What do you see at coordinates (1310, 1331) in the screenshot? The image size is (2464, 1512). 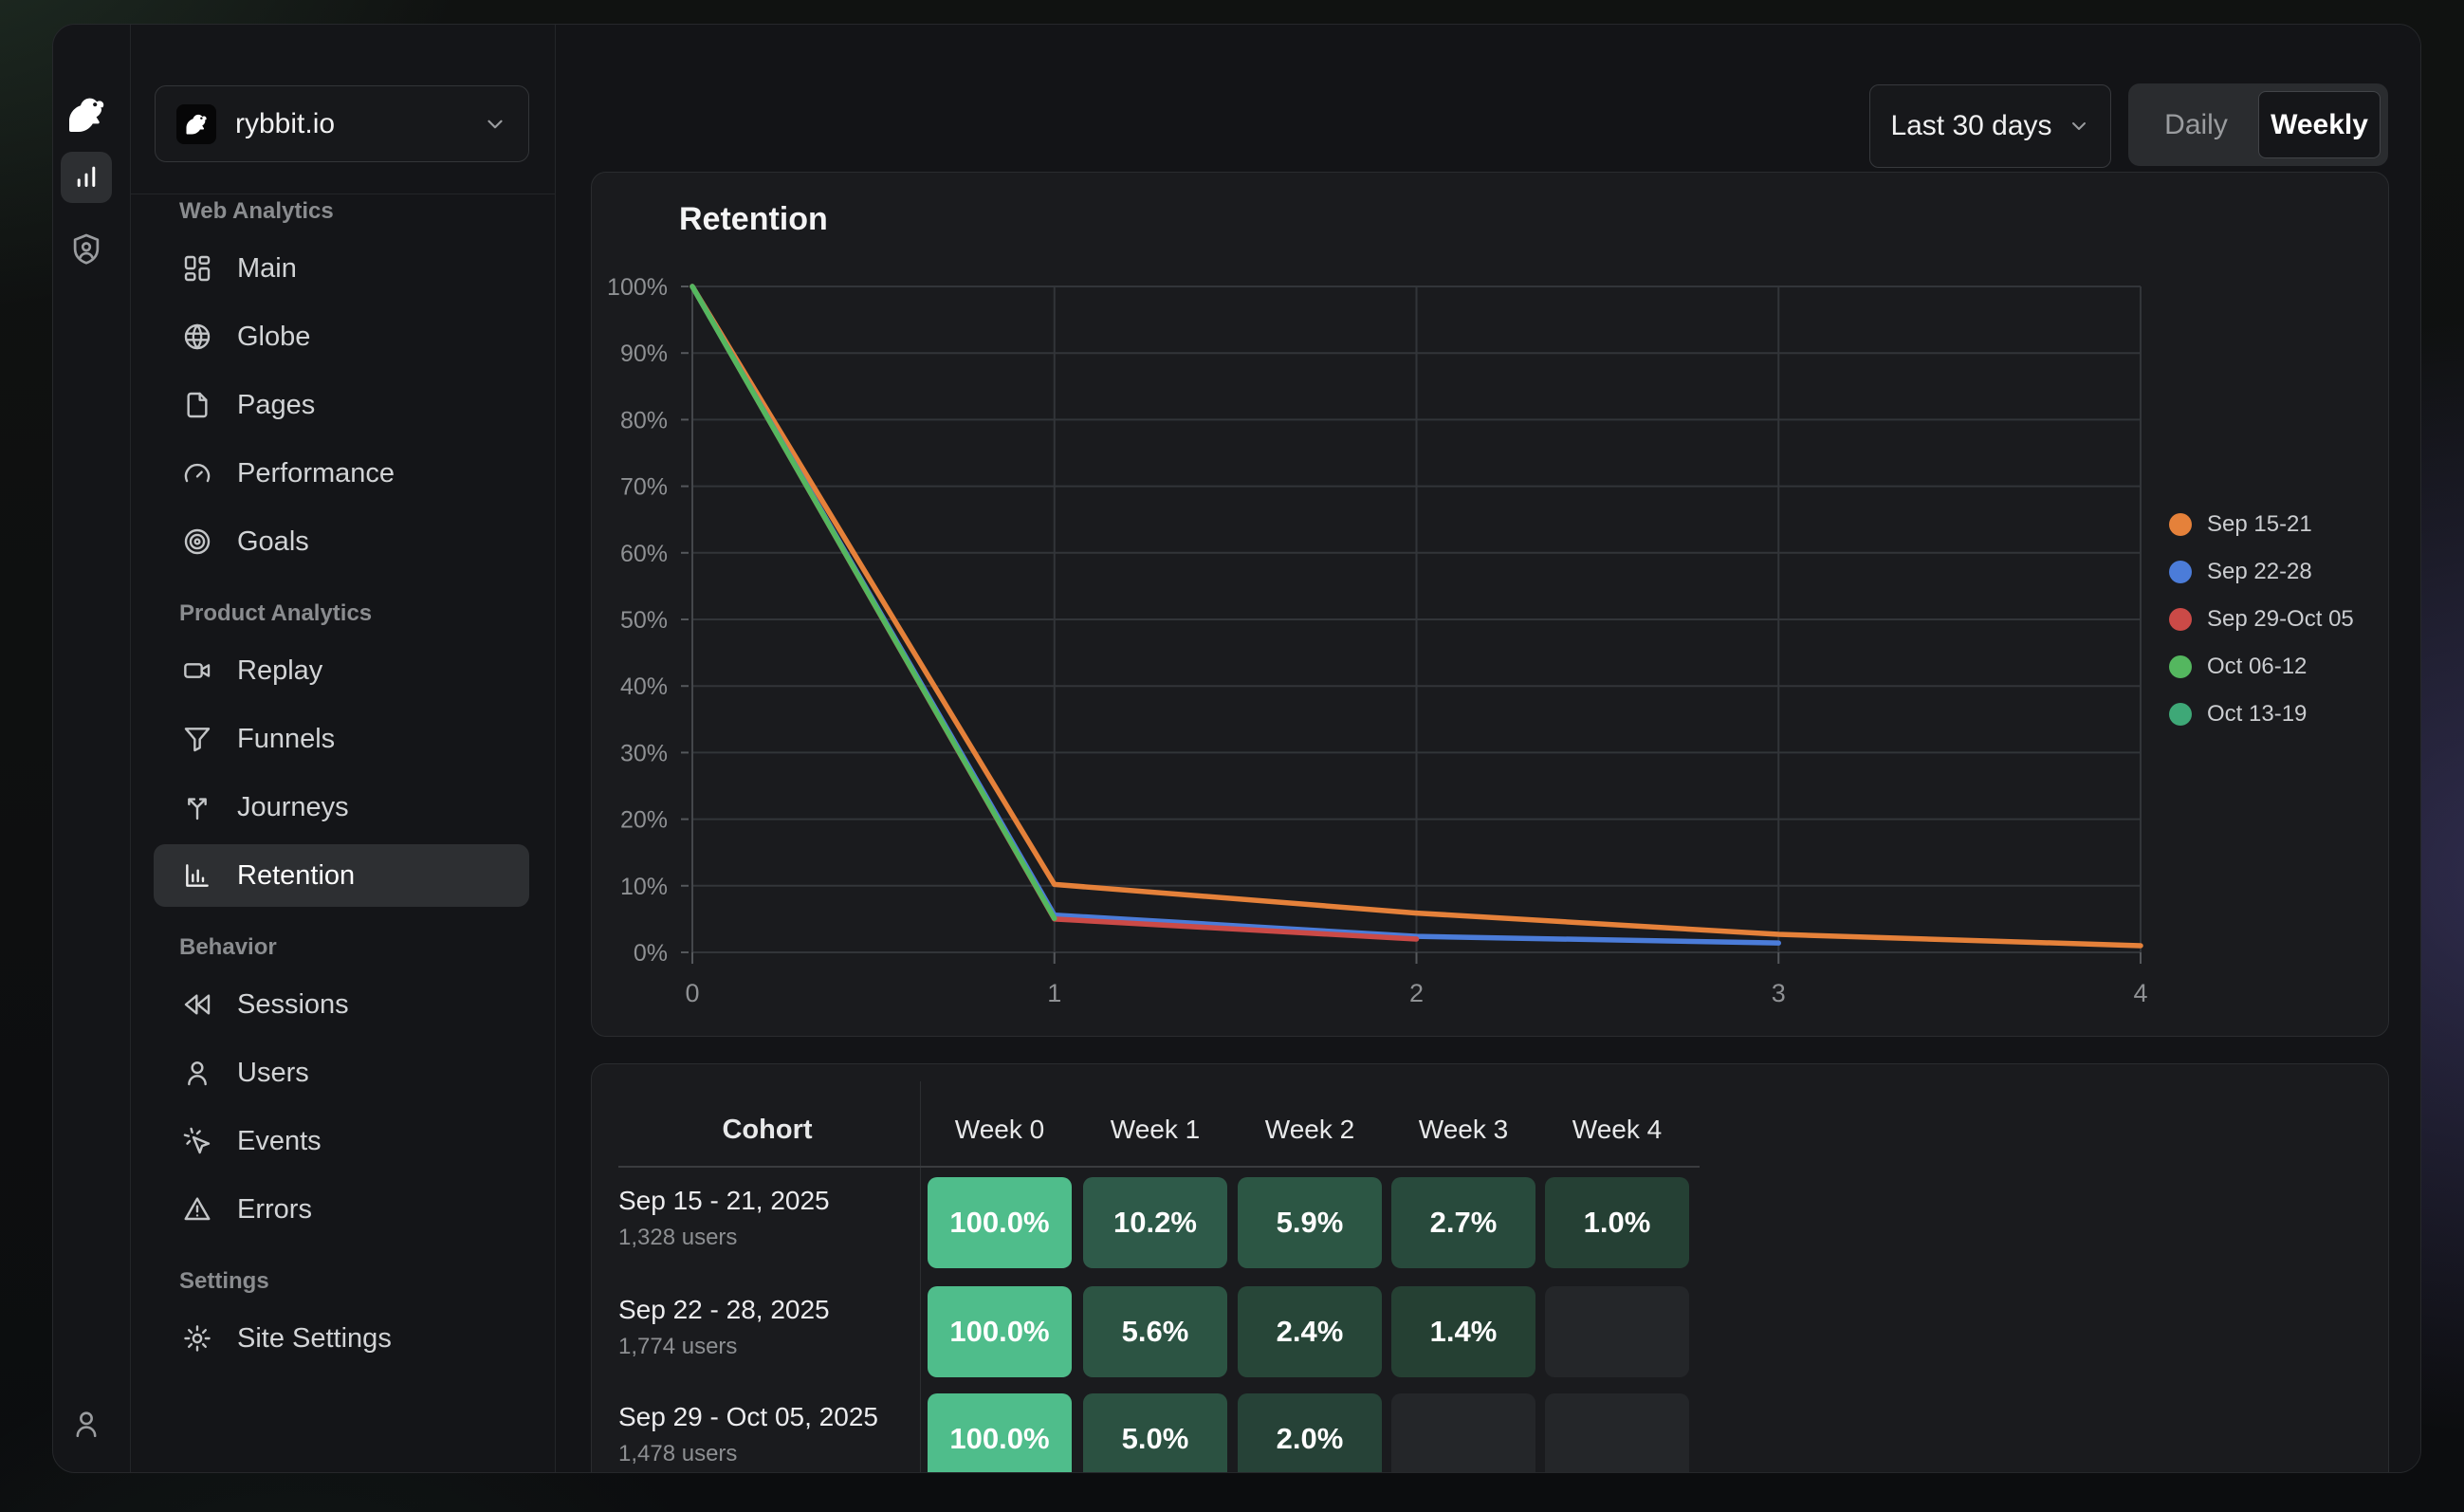 I see `retention-value: 2.4%` at bounding box center [1310, 1331].